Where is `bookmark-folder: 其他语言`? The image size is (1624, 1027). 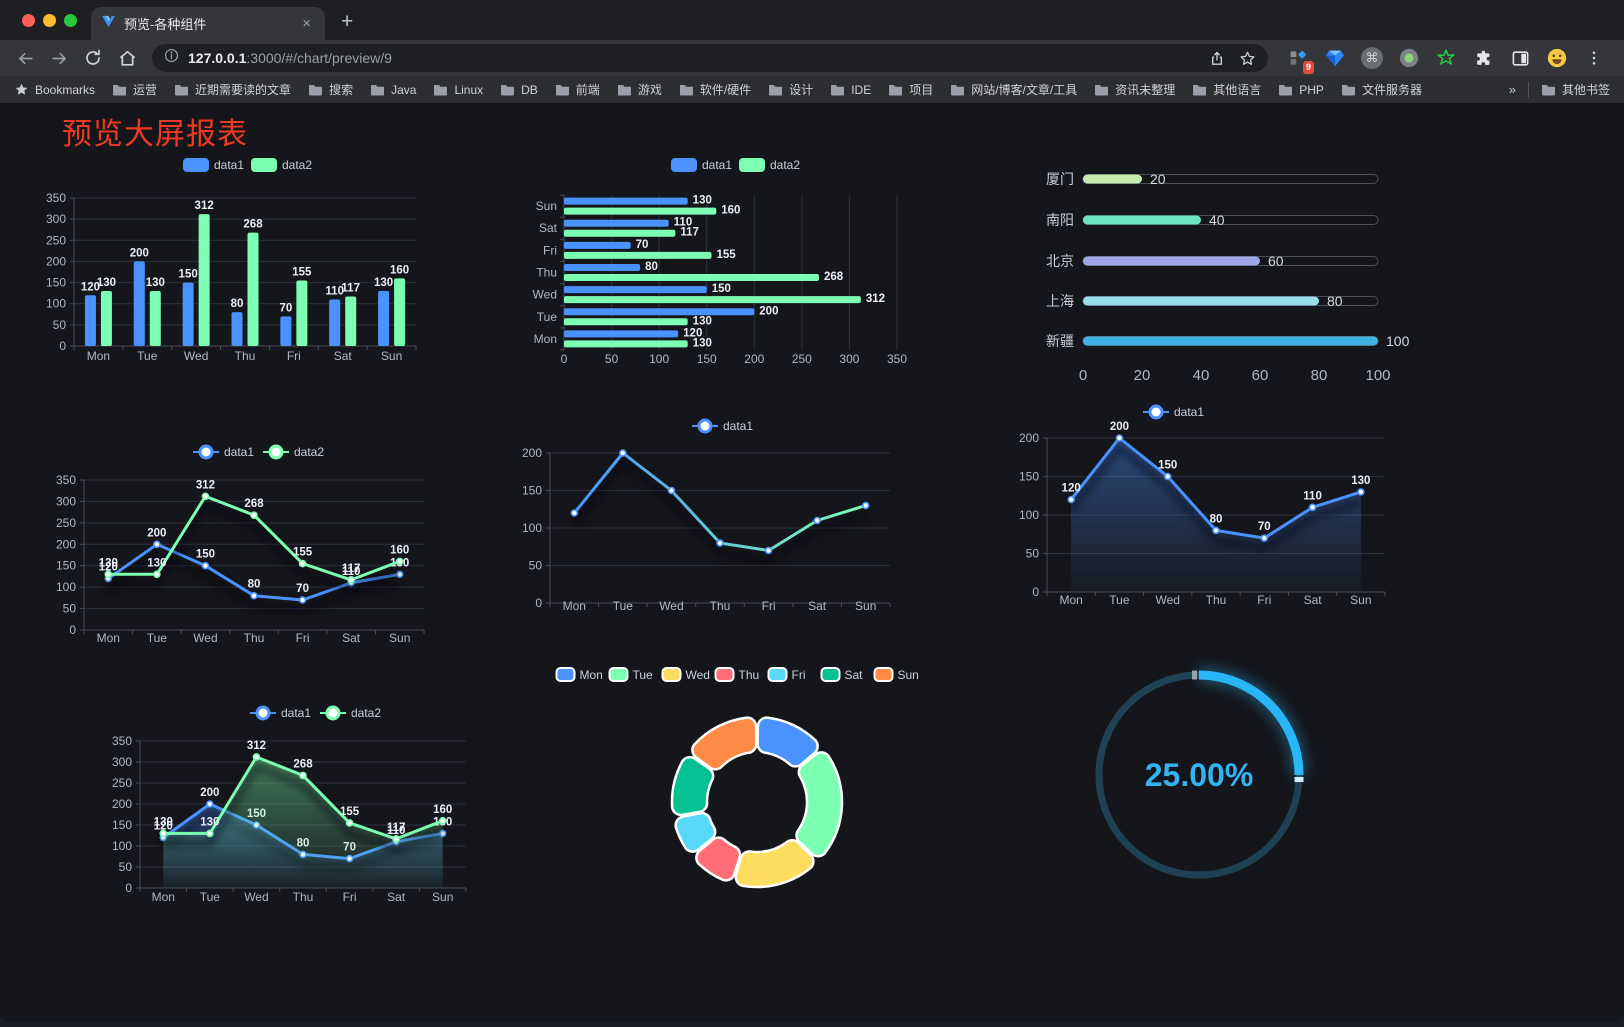 bookmark-folder: 其他语言 is located at coordinates (1226, 89).